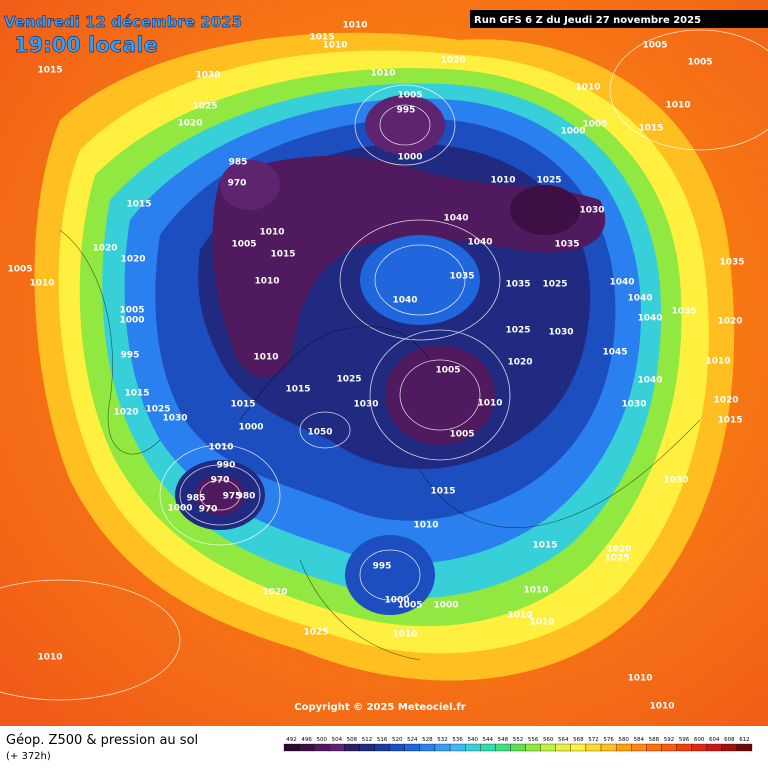 The height and width of the screenshot is (768, 768). I want to click on scale-label: 536, so click(457, 740).